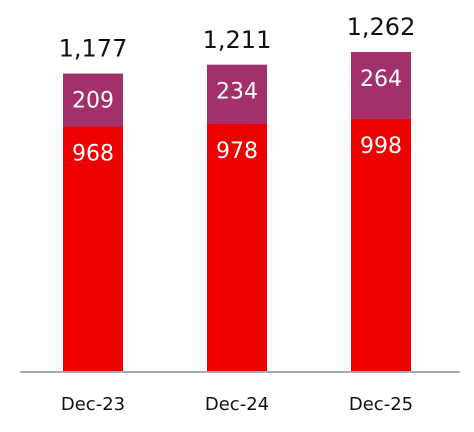 The height and width of the screenshot is (432, 474). Describe the element at coordinates (237, 40) in the screenshot. I see `total-label: 1,211` at that location.